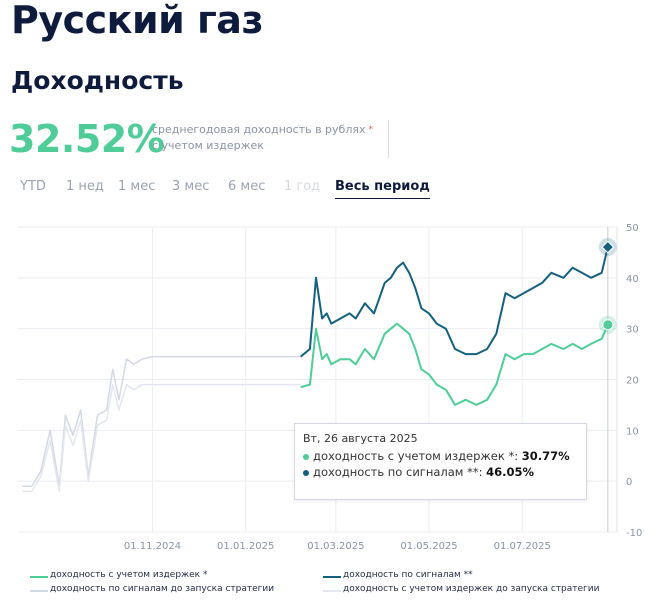 The width and height of the screenshot is (655, 602). I want to click on tooltip-row-signals: доходность по сигналам **: 46.05%, so click(440, 472).